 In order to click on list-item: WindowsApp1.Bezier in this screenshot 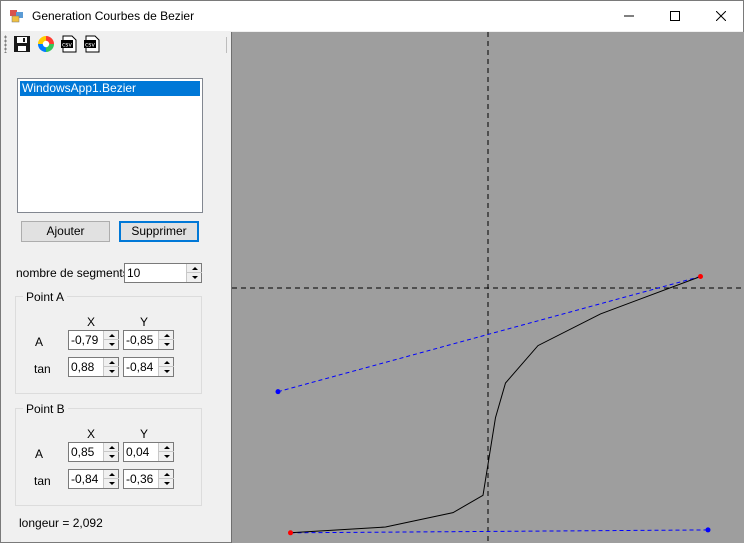, I will do `click(110, 88)`.